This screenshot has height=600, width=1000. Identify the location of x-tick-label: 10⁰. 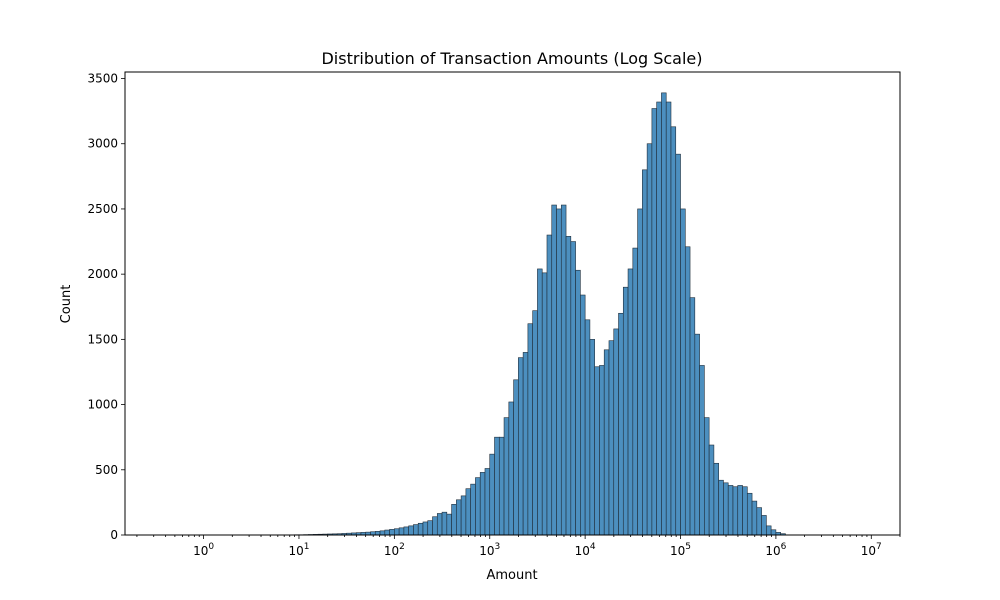
(203, 550).